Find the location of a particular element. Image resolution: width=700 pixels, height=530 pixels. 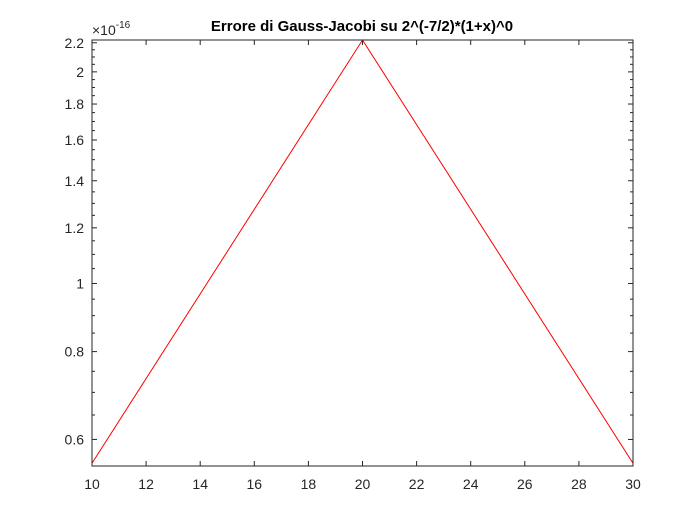

x-tick-label: 28 is located at coordinates (579, 484).